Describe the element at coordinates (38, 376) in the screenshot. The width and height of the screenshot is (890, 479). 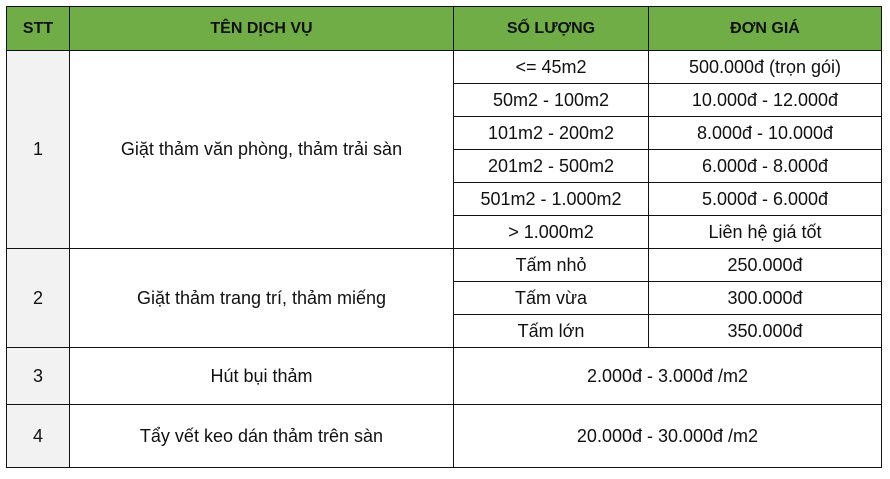
I see `stt-cell: 3` at that location.